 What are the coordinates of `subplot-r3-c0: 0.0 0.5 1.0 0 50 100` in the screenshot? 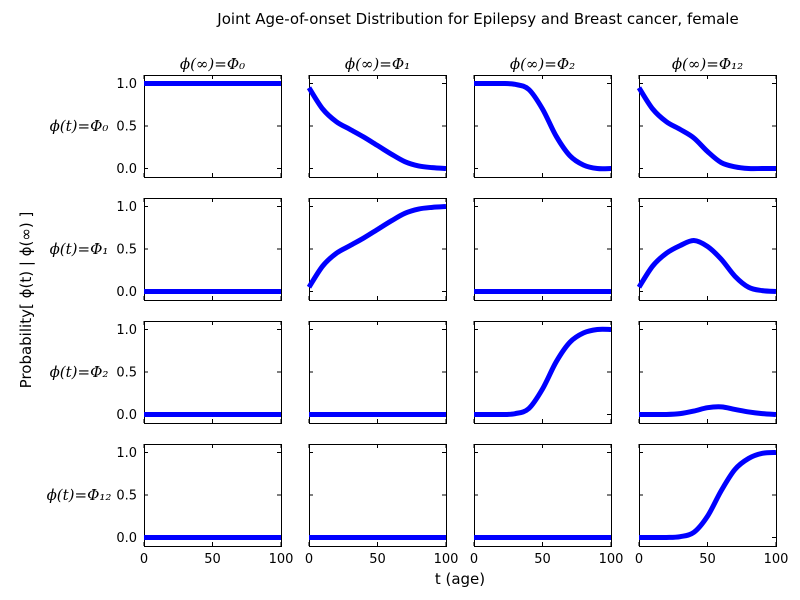 It's located at (204, 505).